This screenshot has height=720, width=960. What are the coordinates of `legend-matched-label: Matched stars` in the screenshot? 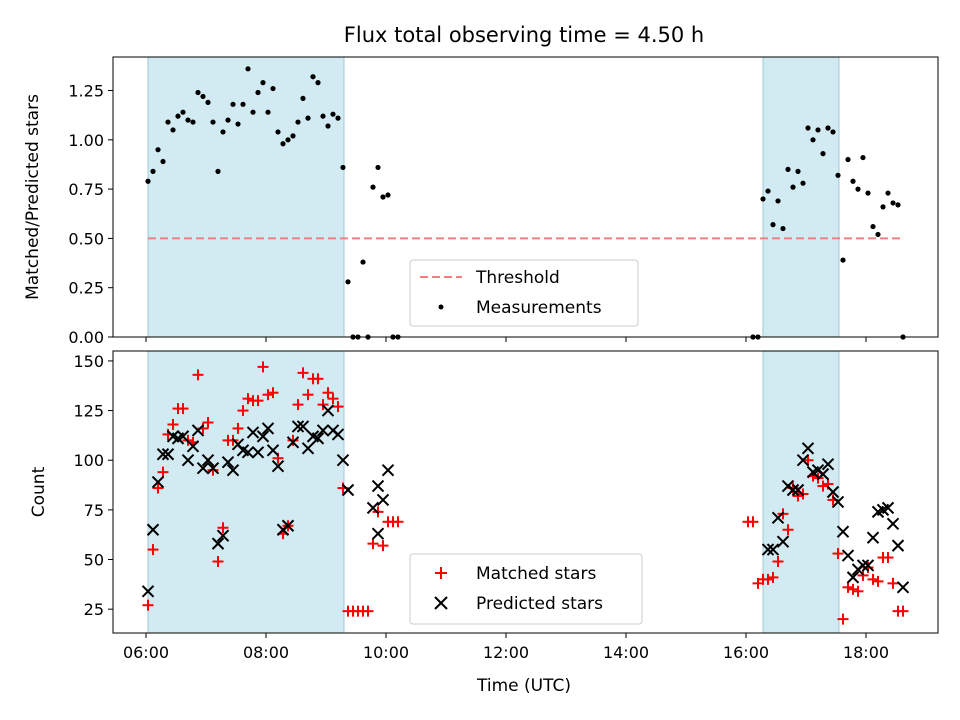 It's located at (536, 574).